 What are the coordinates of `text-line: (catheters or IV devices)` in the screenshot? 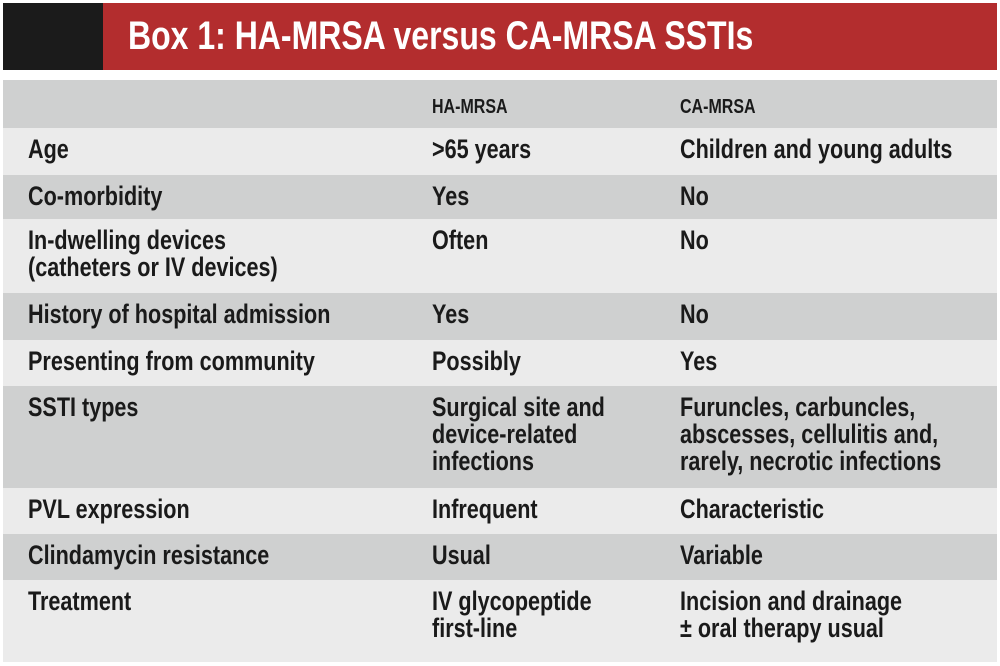 It's located at (153, 267).